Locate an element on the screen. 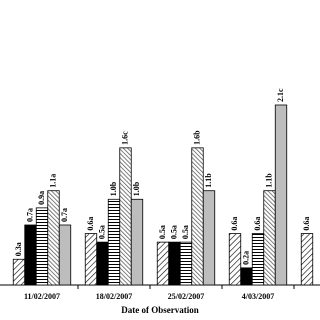 This screenshot has width=320, height=320. x-tick-label: 11/02/2007 is located at coordinates (42, 296).